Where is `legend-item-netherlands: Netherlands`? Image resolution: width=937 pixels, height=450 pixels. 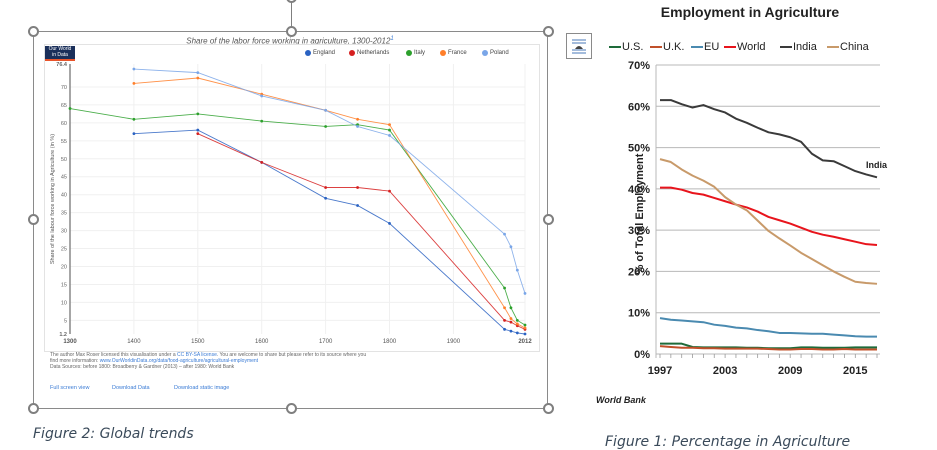 legend-item-netherlands: Netherlands is located at coordinates (369, 53).